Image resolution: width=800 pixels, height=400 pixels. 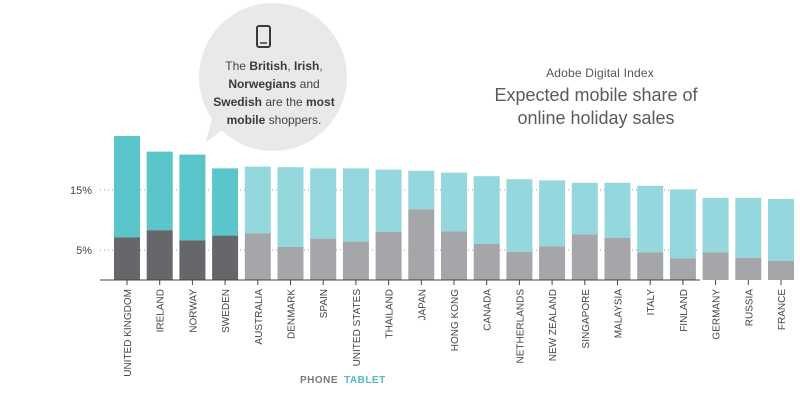 I want to click on chart-source: Adobe Digital Index, so click(x=600, y=73).